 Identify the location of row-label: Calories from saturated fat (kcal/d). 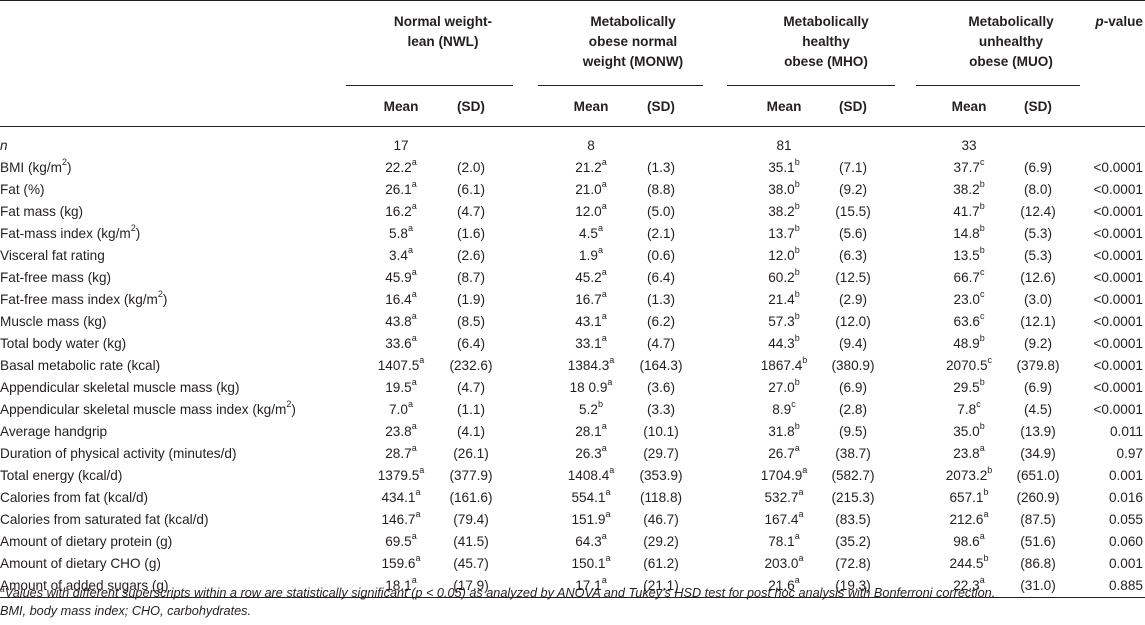
(104, 519).